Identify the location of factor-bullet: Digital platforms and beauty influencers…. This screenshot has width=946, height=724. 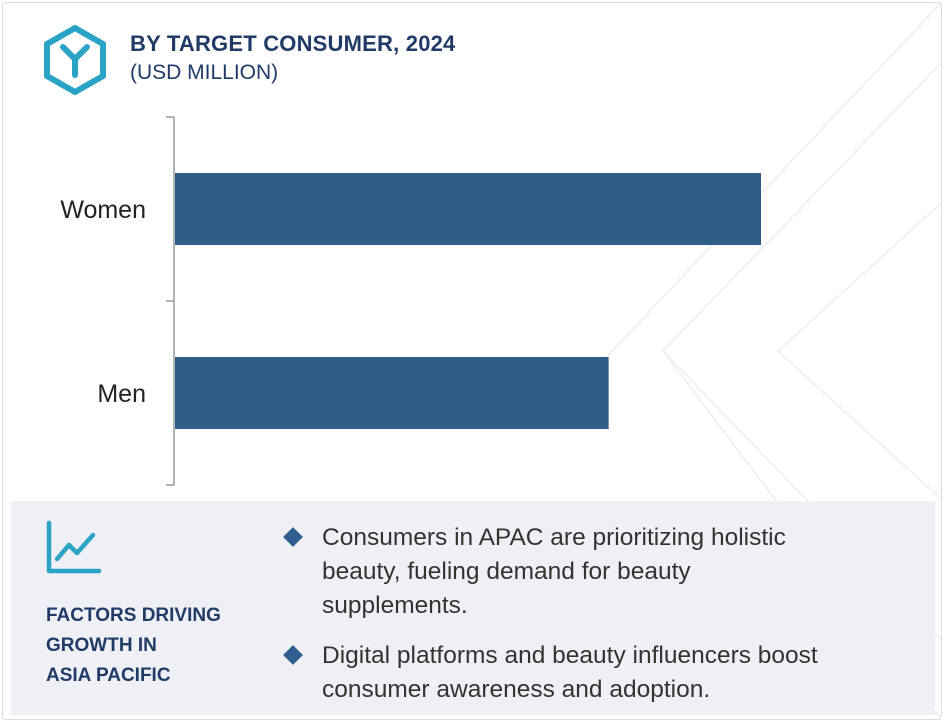
(593, 673).